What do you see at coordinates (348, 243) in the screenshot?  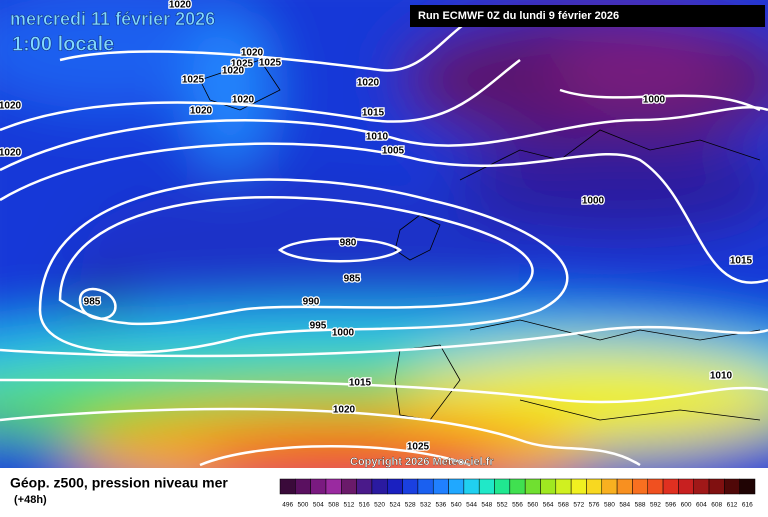 I see `isobar-label: 980` at bounding box center [348, 243].